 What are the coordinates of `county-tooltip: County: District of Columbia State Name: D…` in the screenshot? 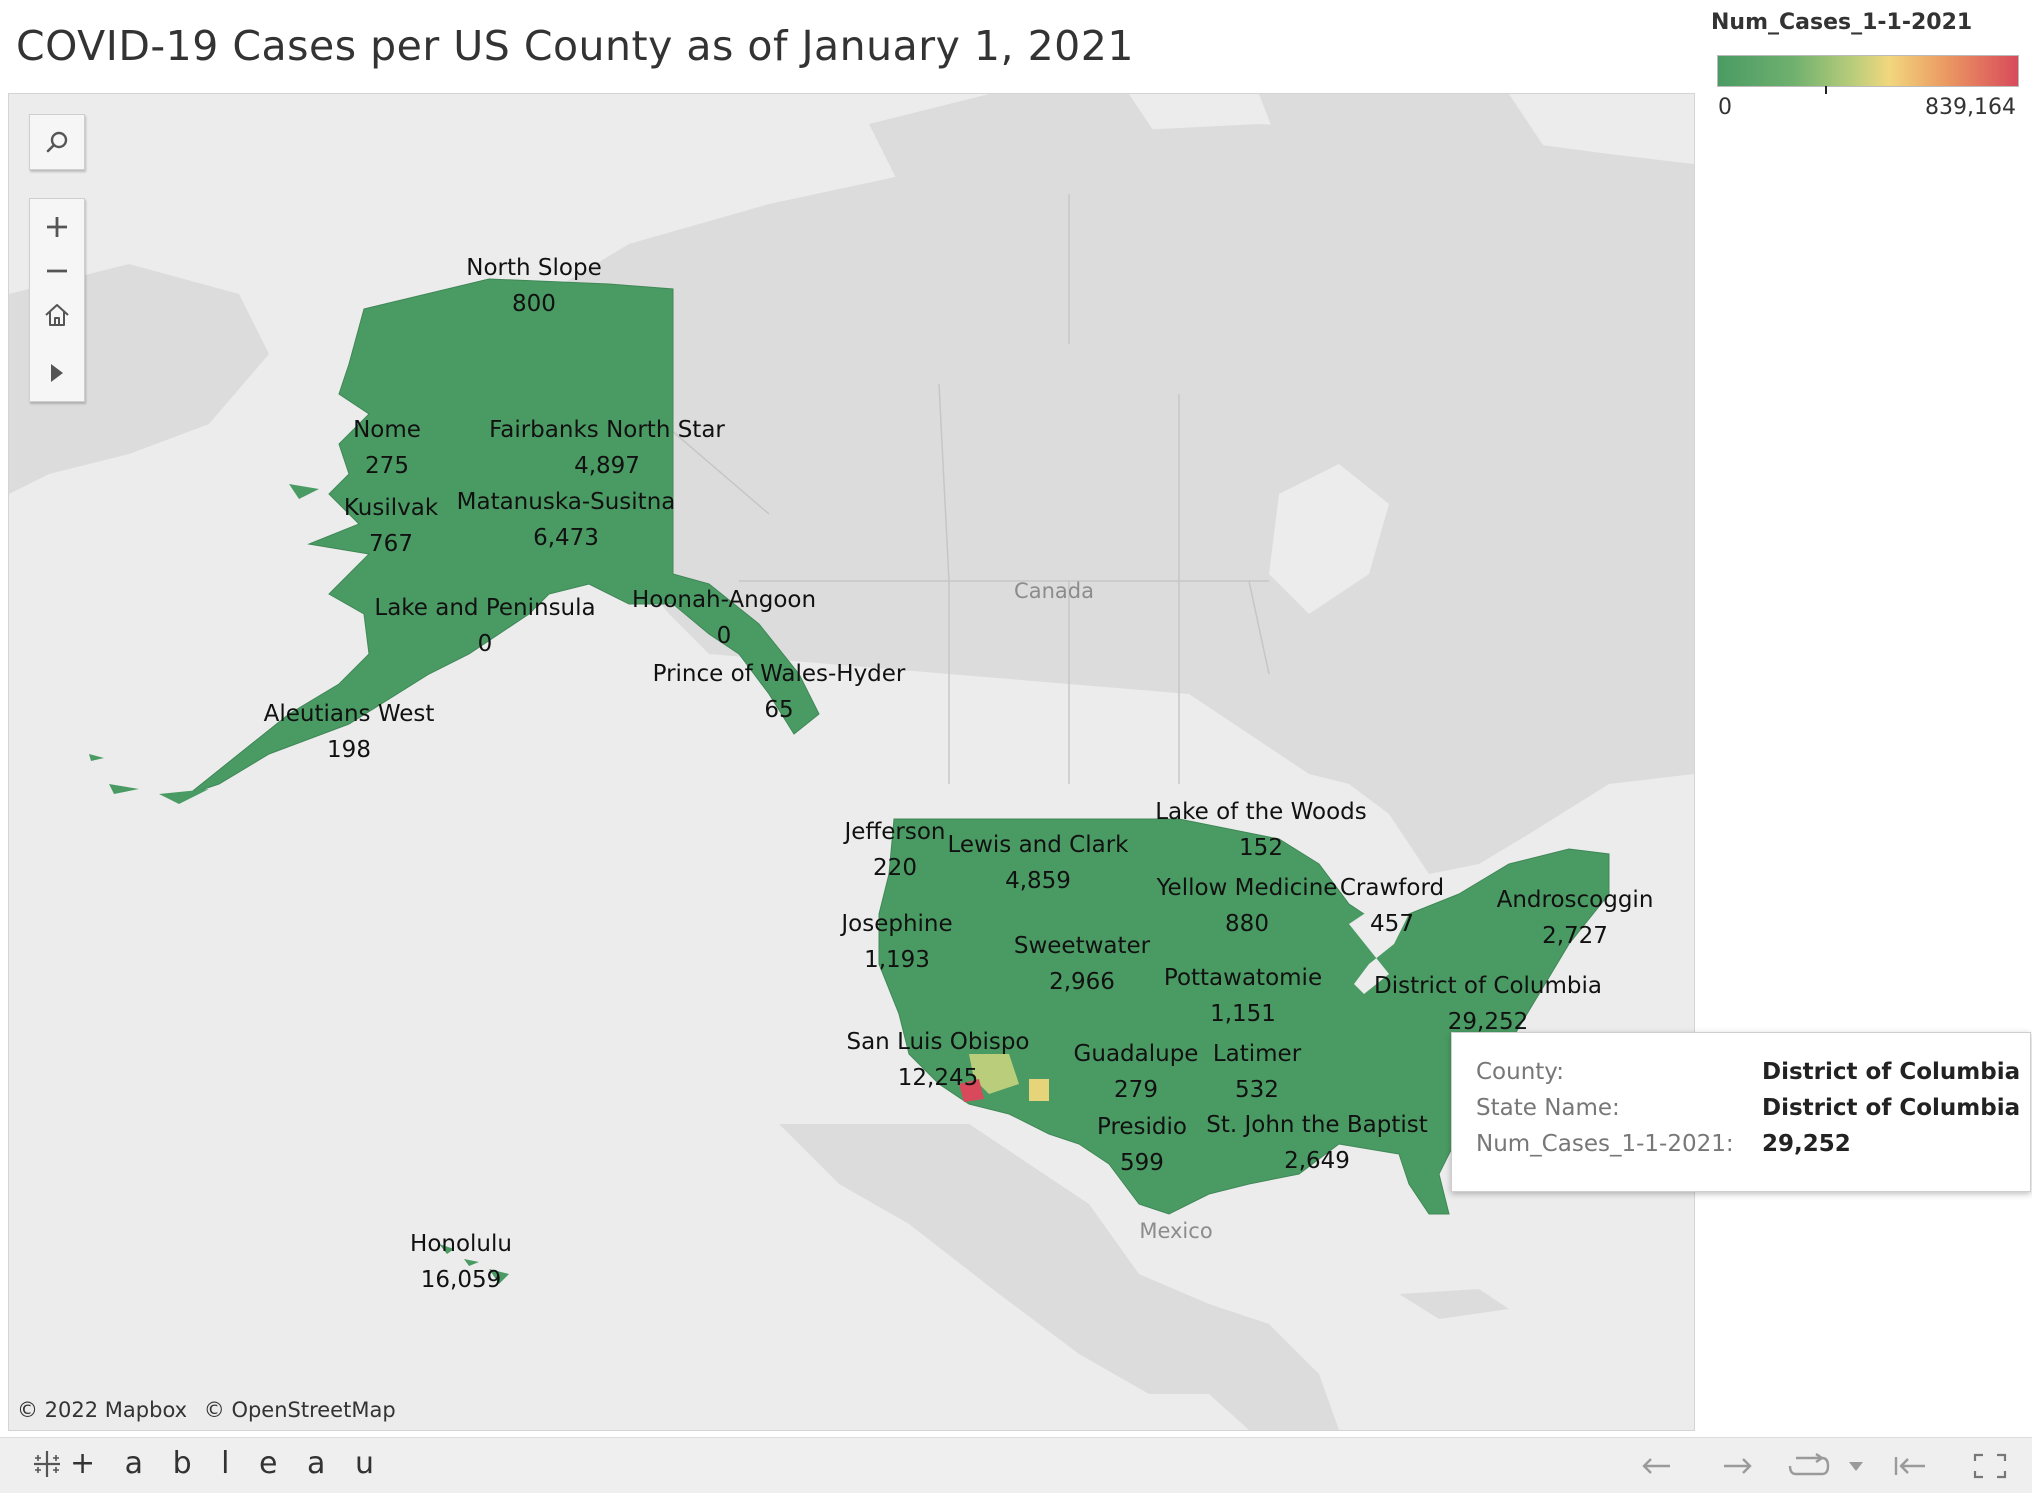 It's located at (1741, 1112).